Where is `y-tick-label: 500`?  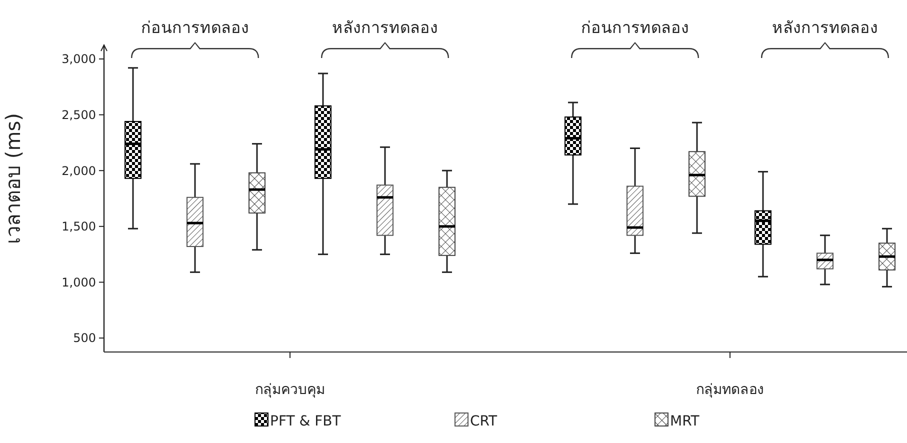 y-tick-label: 500 is located at coordinates (84, 338).